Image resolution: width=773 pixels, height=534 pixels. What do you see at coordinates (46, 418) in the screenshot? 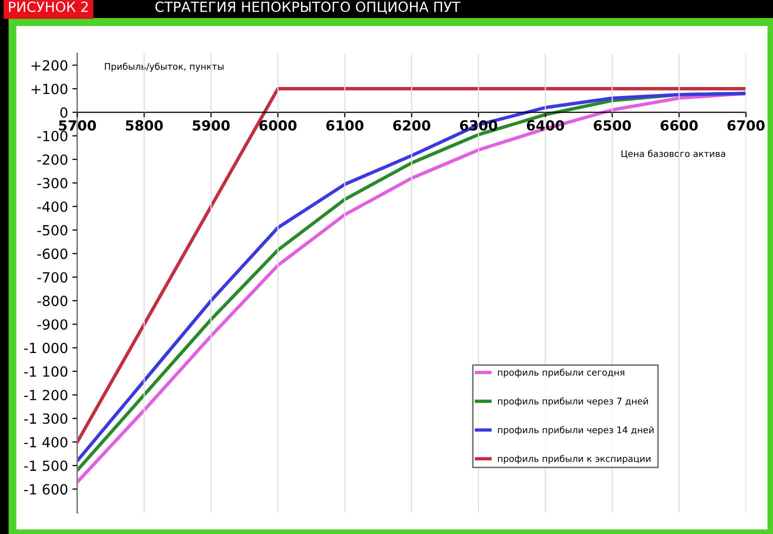
I see `y-tick-label: -1 300` at bounding box center [46, 418].